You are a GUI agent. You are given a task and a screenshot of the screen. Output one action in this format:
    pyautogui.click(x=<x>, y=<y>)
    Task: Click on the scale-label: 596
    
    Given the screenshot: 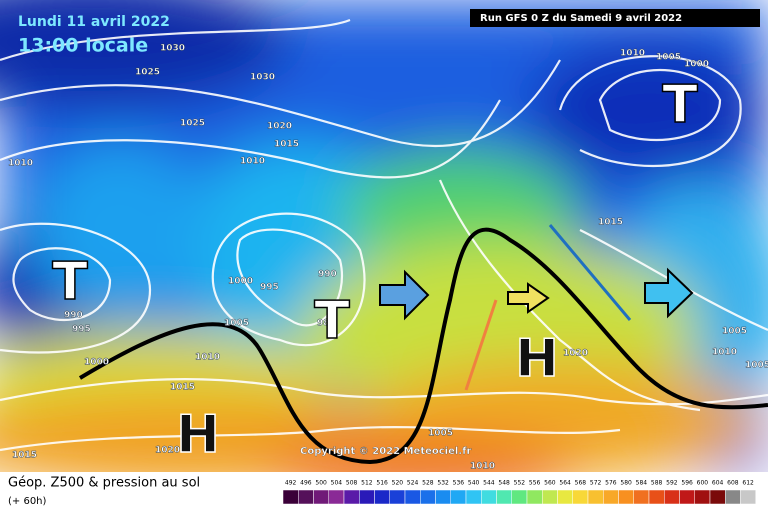 What is the action you would take?
    pyautogui.click(x=687, y=483)
    